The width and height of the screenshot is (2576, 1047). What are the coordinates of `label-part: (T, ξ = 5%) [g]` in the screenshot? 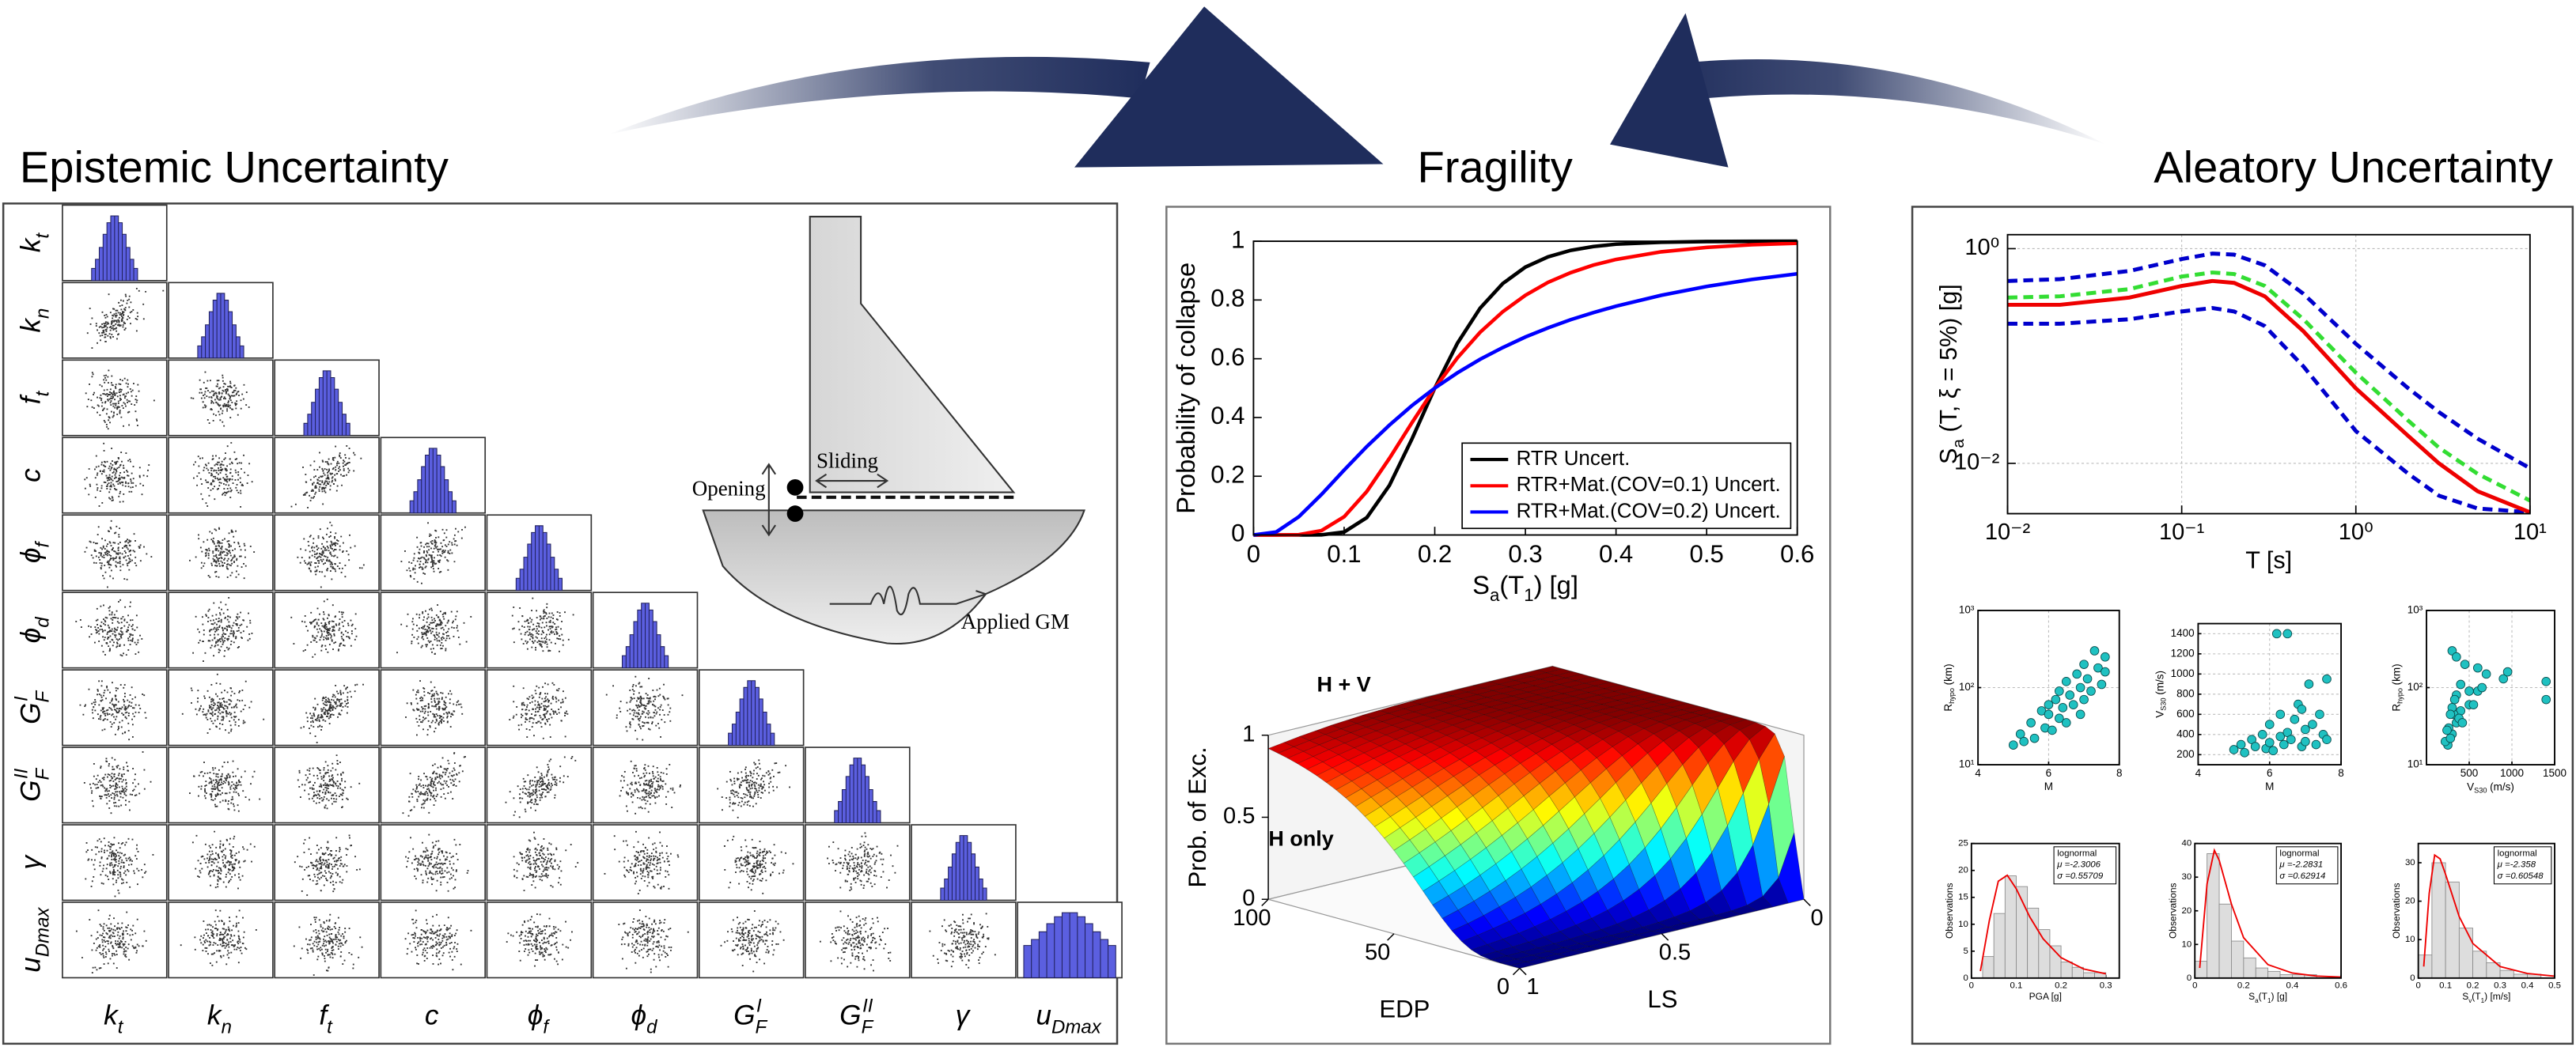 It's located at (1948, 361).